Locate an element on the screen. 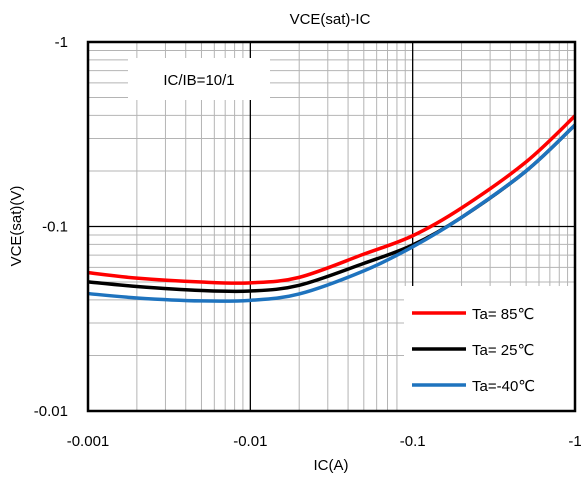 The height and width of the screenshot is (479, 584). x-tick-label-0: -0.001 is located at coordinates (88, 441).